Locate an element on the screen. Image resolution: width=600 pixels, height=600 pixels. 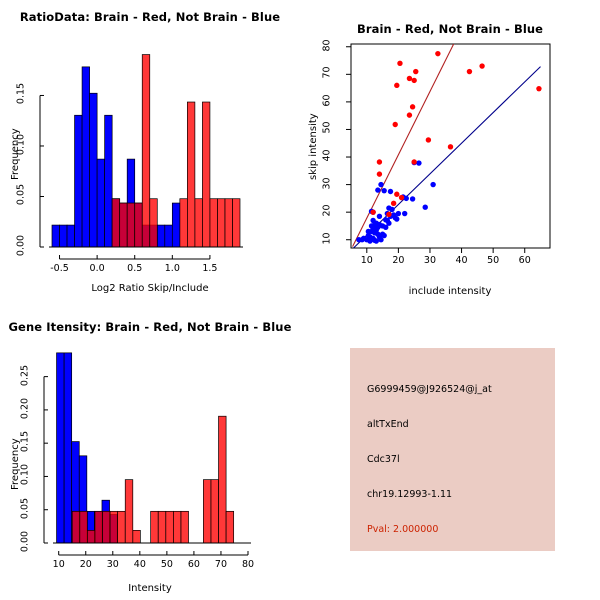
x-tick-label: -0.5 is located at coordinates (59, 268).